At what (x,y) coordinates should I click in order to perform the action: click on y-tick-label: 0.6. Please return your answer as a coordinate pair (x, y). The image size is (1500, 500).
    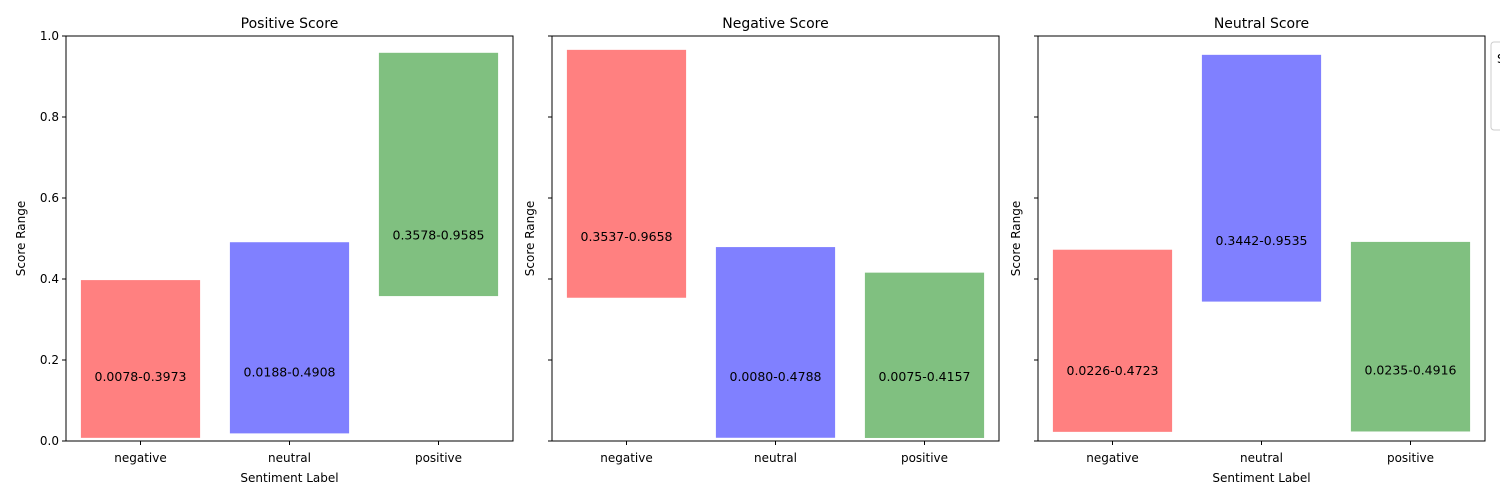
    Looking at the image, I should click on (49, 198).